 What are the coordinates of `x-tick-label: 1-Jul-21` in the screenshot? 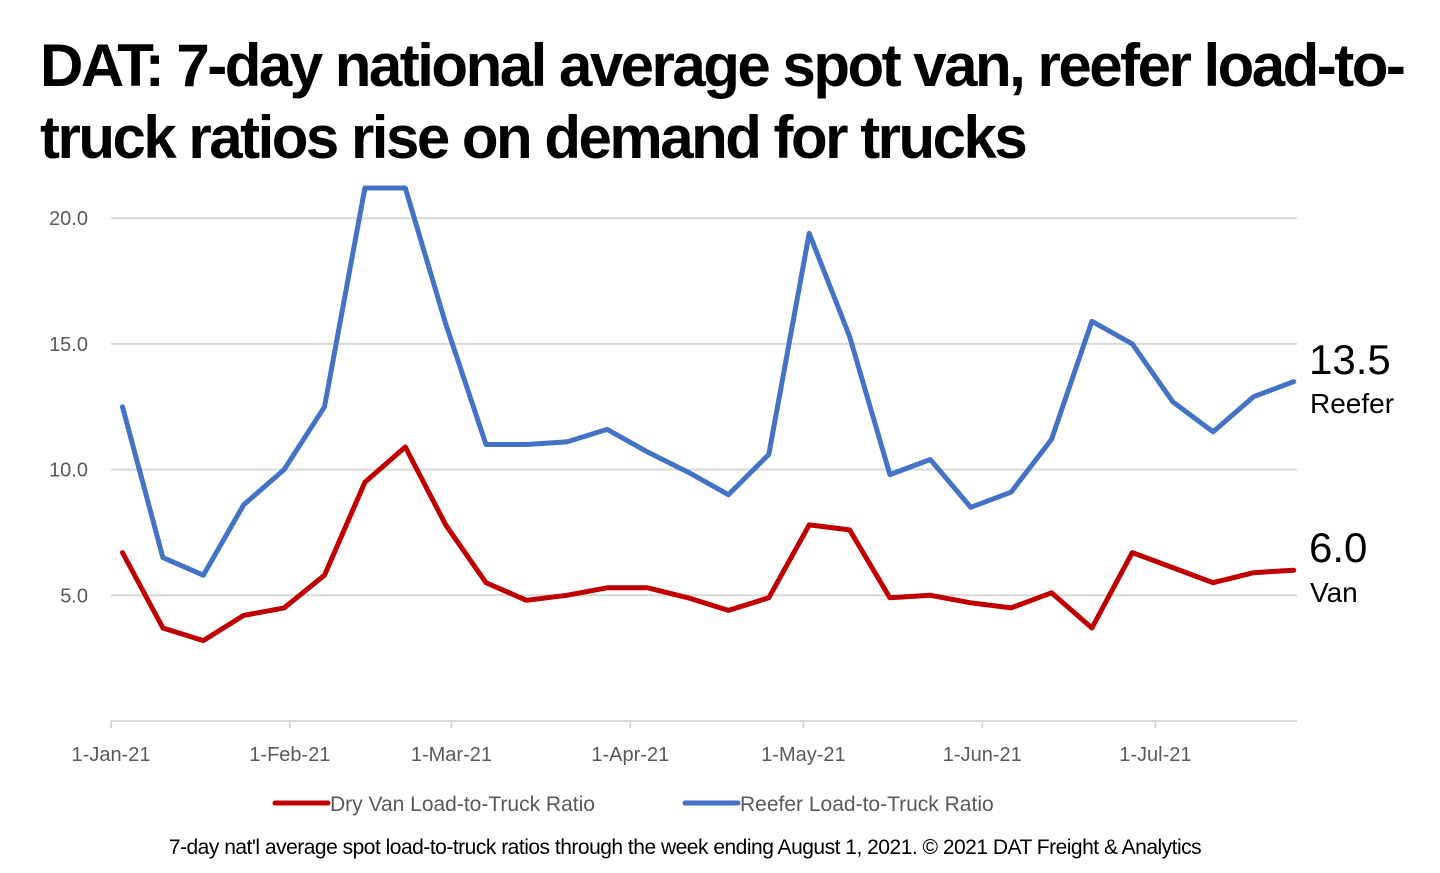 It's located at (1155, 755).